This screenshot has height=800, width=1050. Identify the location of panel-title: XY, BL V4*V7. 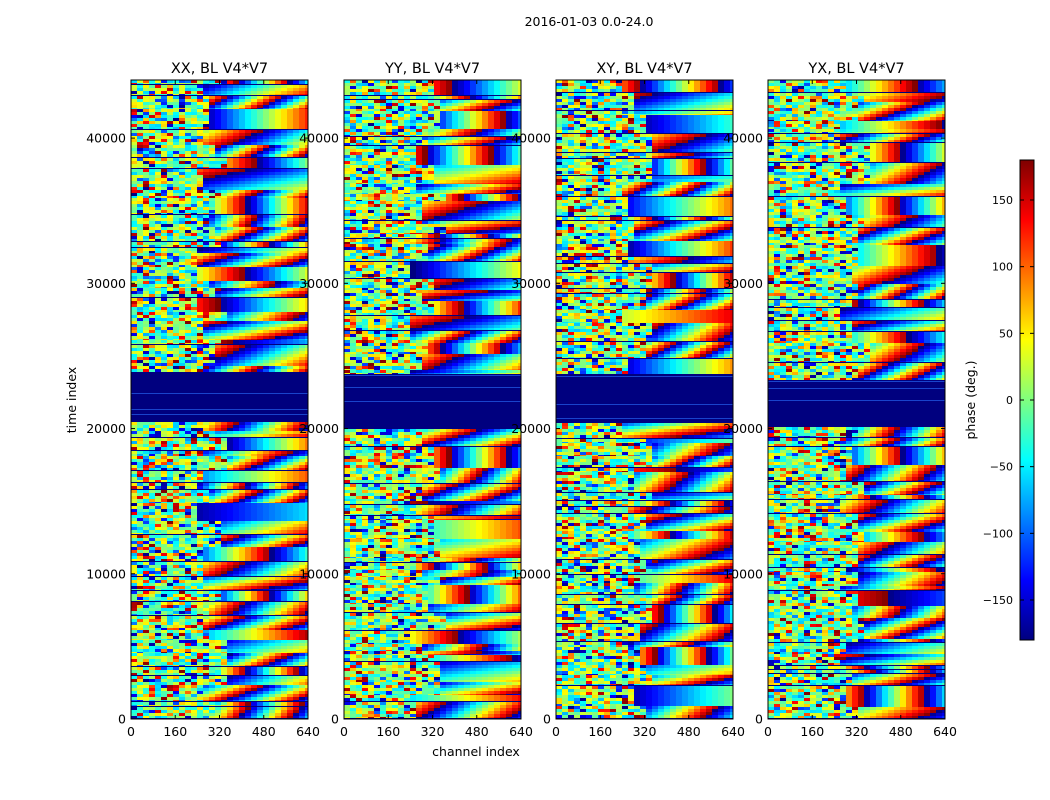
(644, 69).